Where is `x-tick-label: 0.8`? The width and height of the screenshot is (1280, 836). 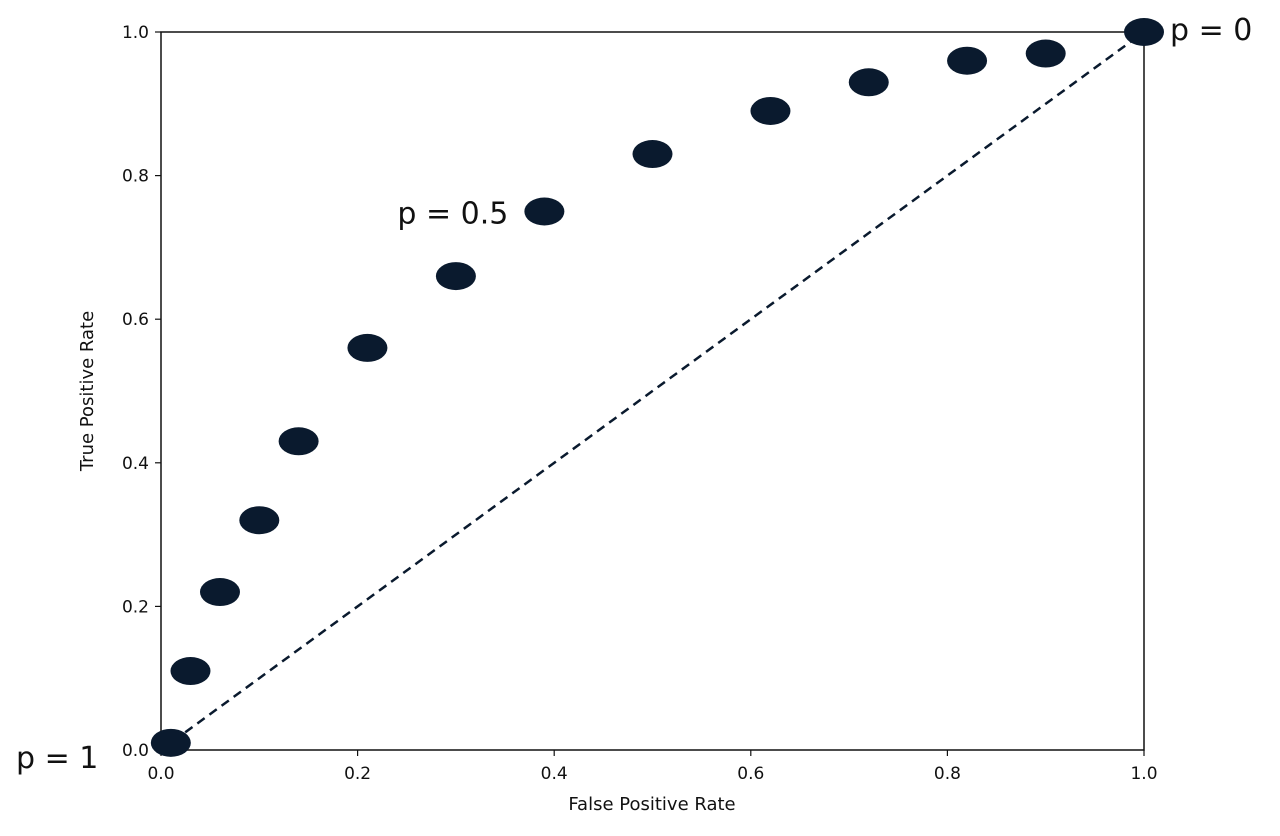
x-tick-label: 0.8 is located at coordinates (947, 774).